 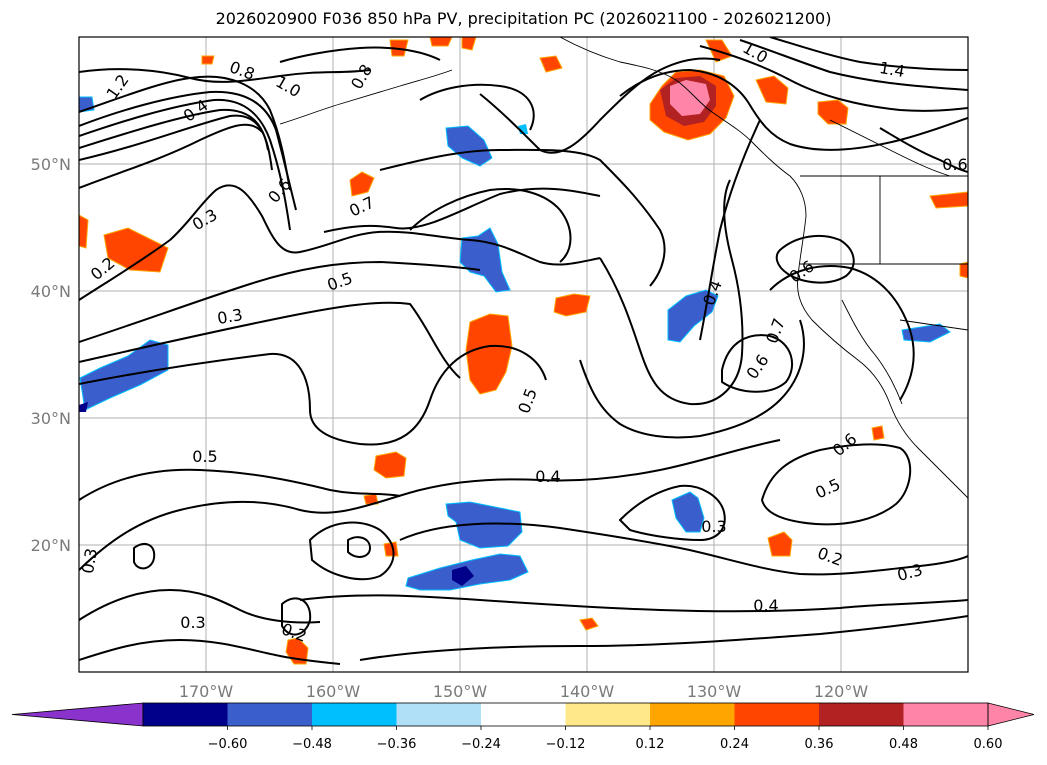 I want to click on lon-tick-label: 170°W, so click(x=206, y=691).